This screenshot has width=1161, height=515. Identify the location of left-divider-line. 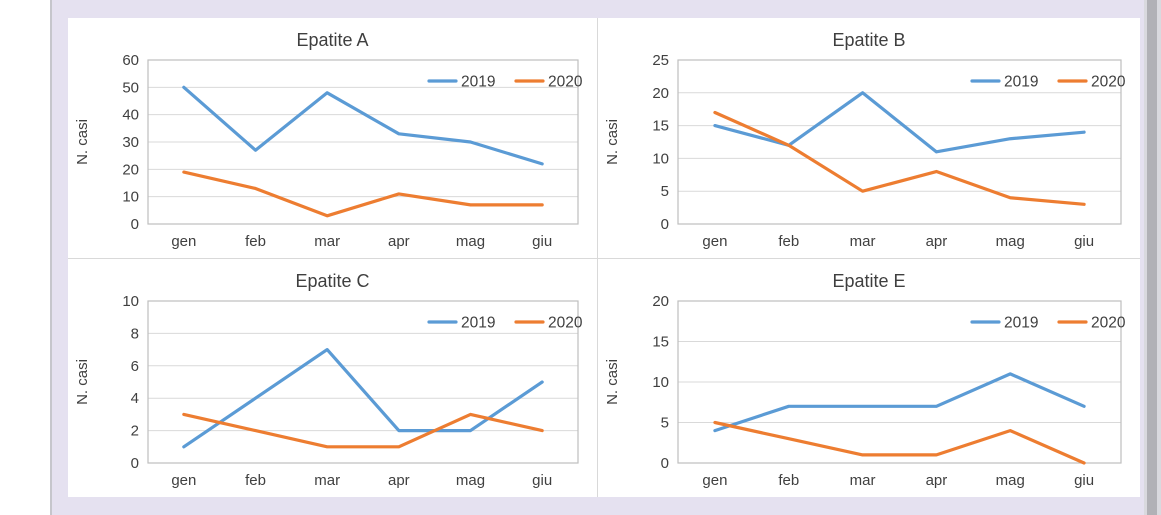
(51, 257).